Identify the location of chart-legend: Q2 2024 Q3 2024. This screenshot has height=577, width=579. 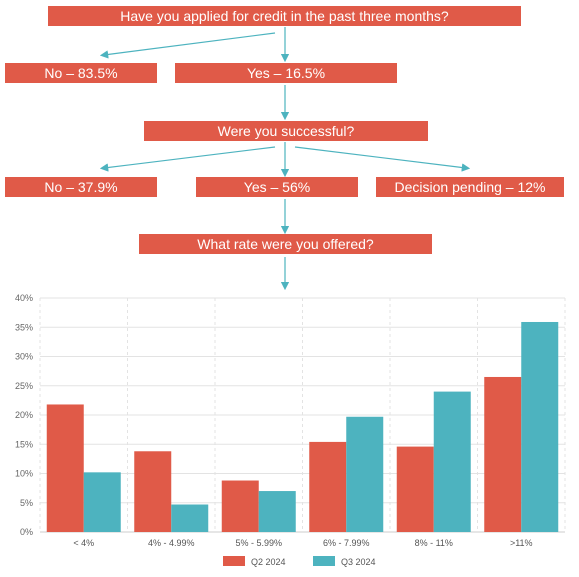
(299, 561).